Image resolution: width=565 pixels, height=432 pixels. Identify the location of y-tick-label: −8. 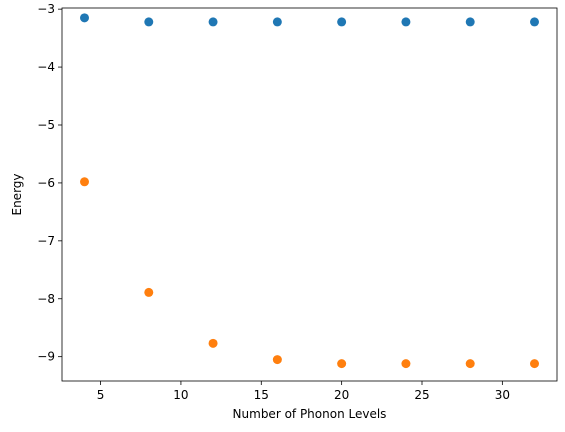
(46, 299).